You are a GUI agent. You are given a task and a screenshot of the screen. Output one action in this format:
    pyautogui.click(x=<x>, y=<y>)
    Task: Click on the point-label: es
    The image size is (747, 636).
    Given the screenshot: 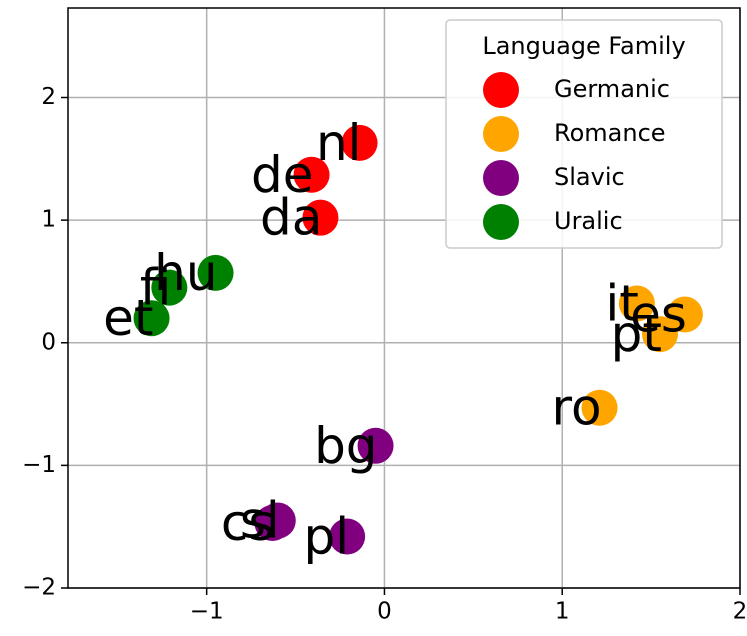 What is the action you would take?
    pyautogui.click(x=658, y=315)
    